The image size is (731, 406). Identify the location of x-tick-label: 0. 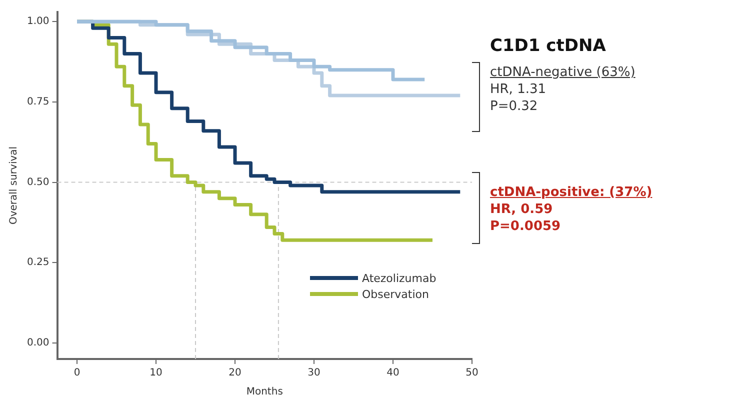
(77, 373).